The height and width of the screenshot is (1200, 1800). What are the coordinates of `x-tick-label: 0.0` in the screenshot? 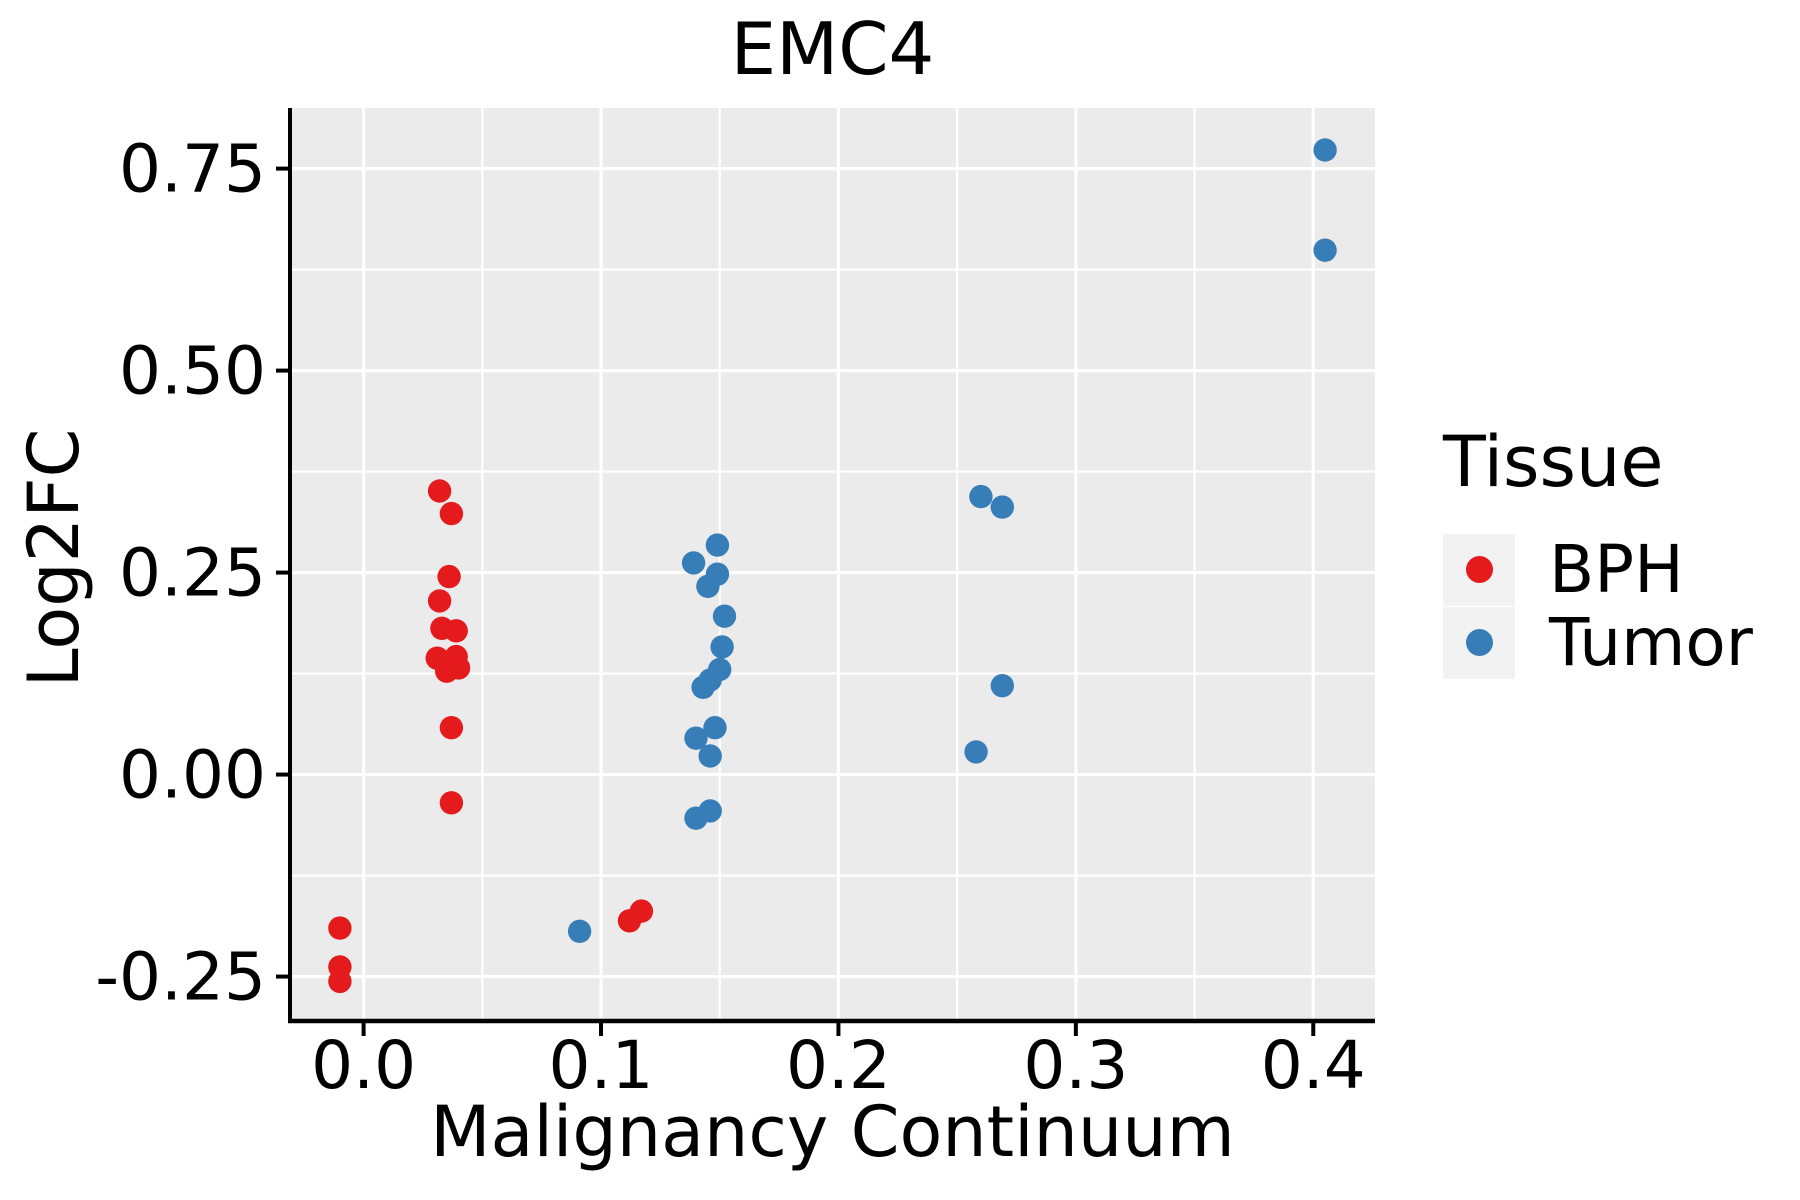 It's located at (363, 1065).